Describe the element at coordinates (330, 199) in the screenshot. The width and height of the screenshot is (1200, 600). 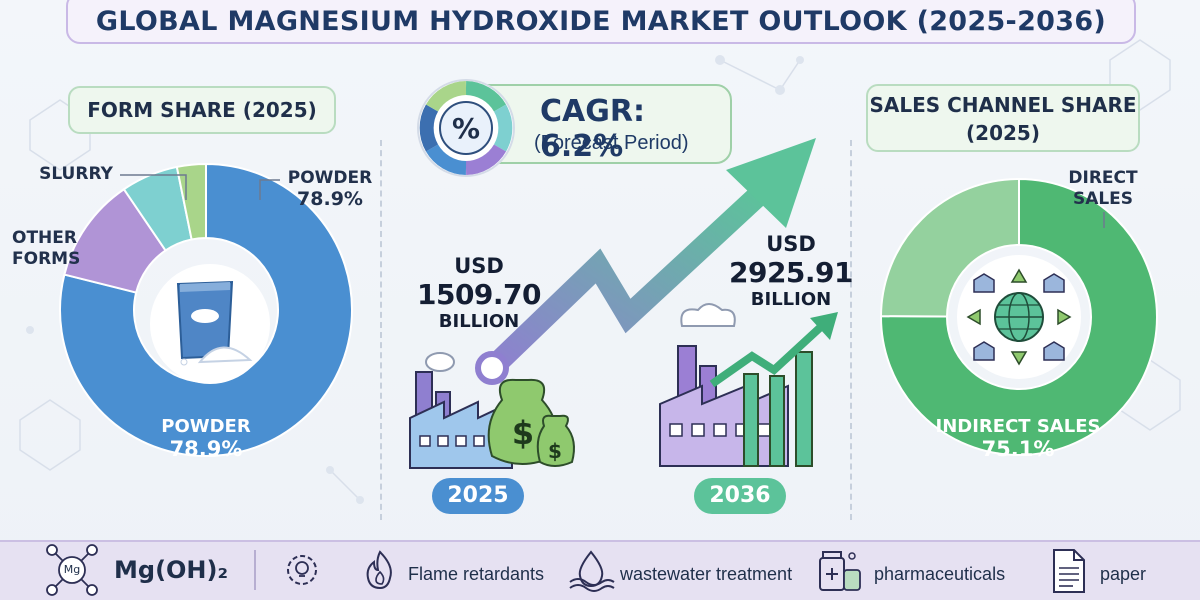
I see `callout-powder-value: 78.9%` at that location.